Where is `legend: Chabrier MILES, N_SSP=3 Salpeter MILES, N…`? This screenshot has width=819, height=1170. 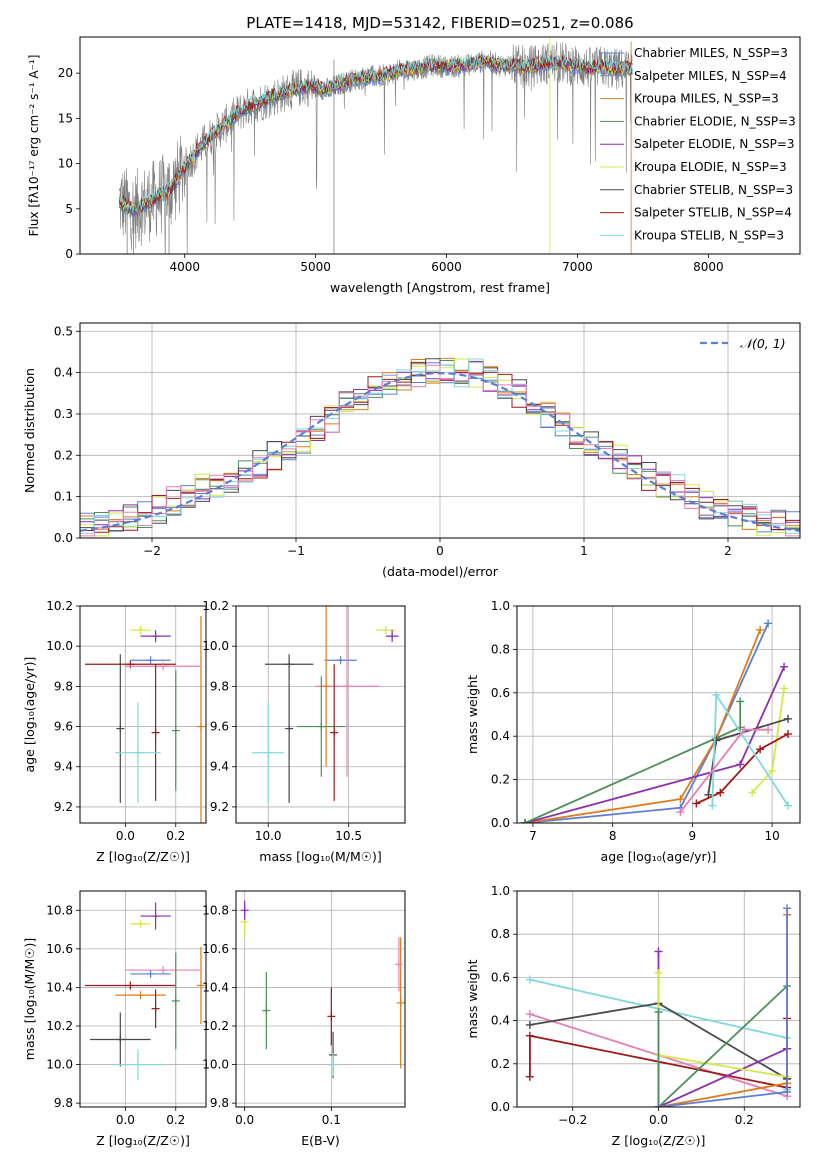 legend: Chabrier MILES, N_SSP=3 Salpeter MILES, N… is located at coordinates (698, 144).